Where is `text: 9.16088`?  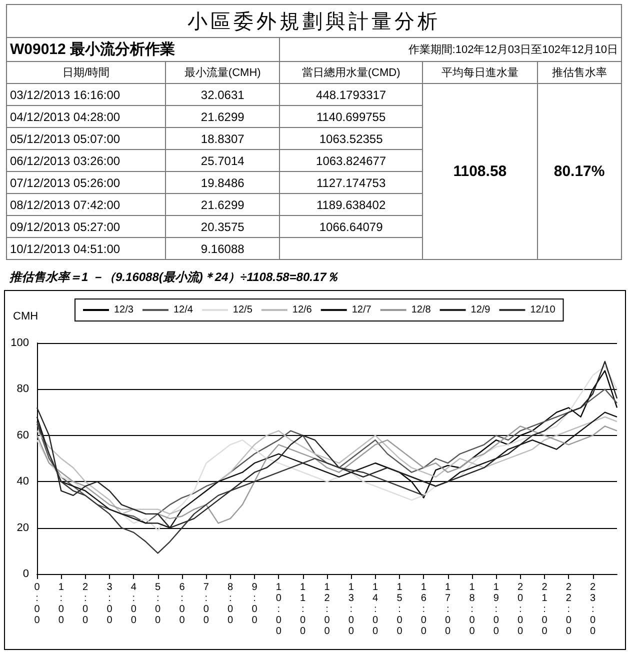 text: 9.16088 is located at coordinates (223, 249).